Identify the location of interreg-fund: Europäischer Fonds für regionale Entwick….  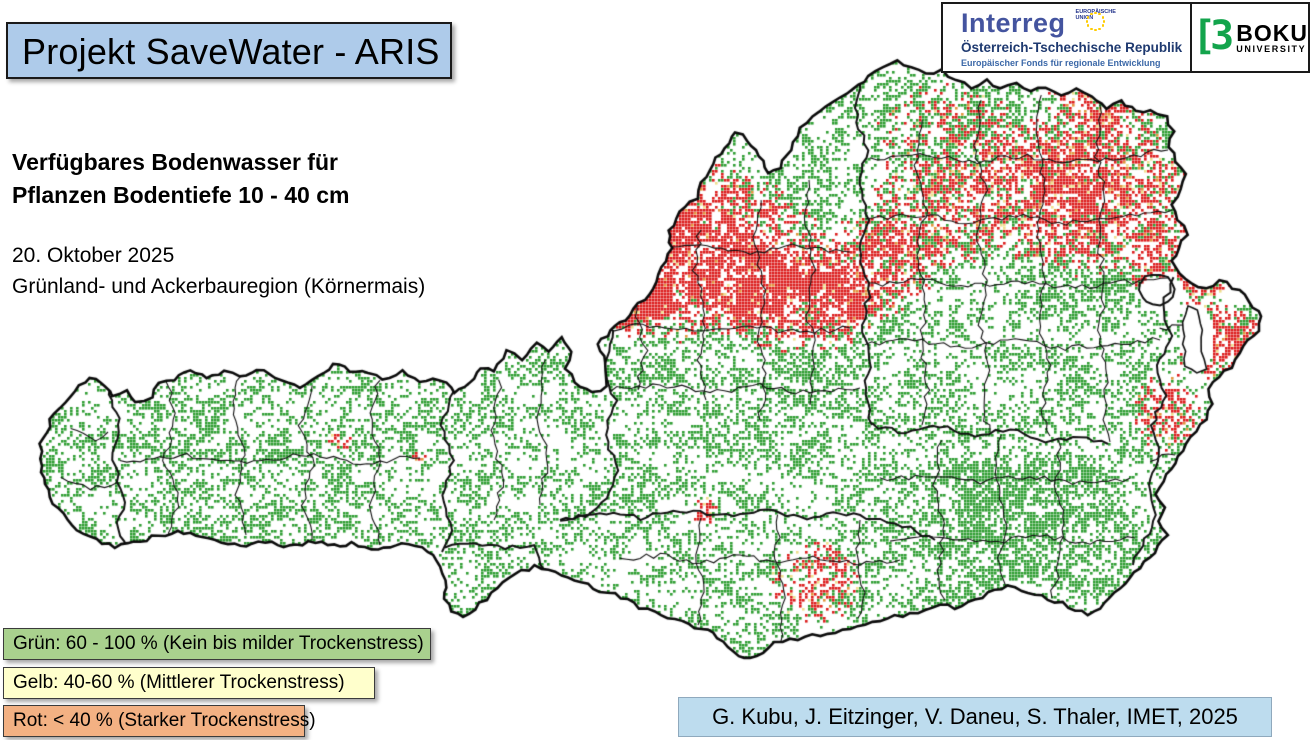
(1061, 63).